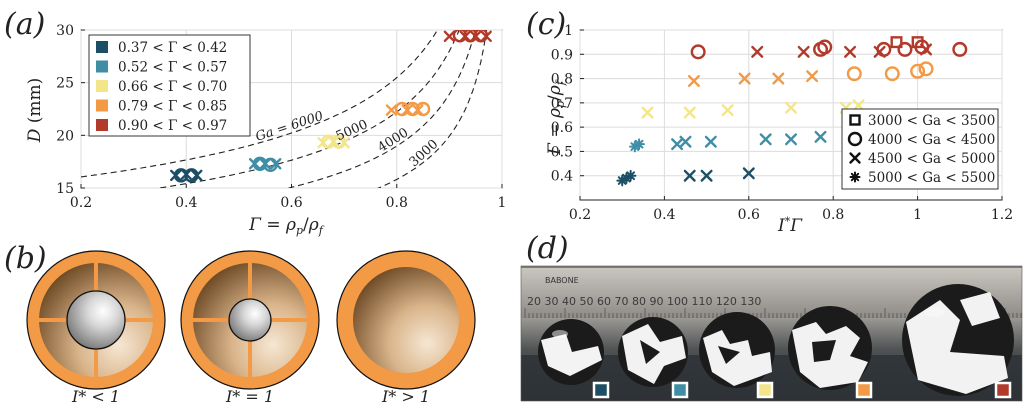  Describe the element at coordinates (562, 80) in the screenshot. I see `chart-c-ytick: 0.8` at that location.